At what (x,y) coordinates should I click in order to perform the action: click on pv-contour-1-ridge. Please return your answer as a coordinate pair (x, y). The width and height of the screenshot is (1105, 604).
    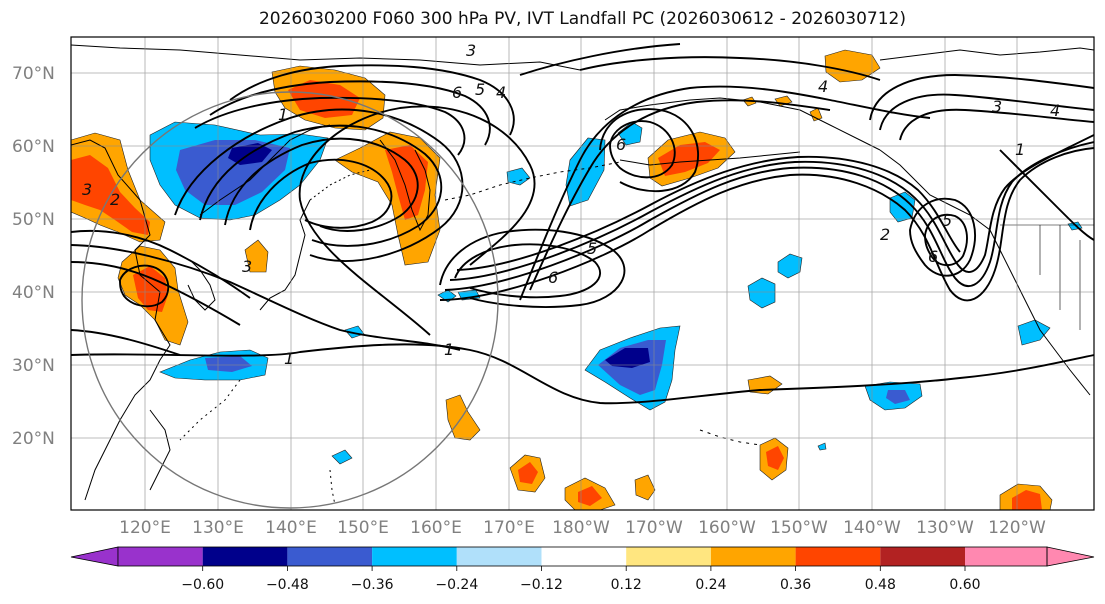
    Looking at the image, I should click on (417, 220).